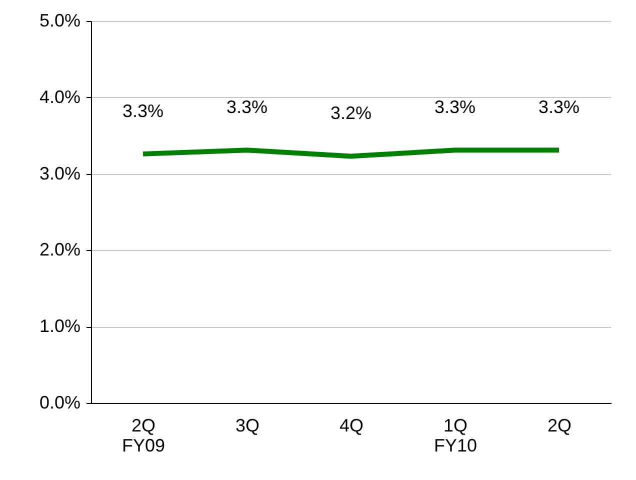 The height and width of the screenshot is (480, 636). I want to click on y-tick-label: 0.0%, so click(59, 402).